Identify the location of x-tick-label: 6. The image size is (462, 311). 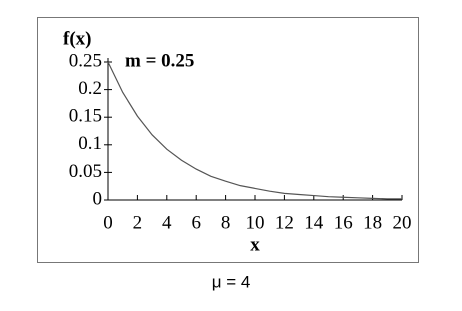
(196, 222).